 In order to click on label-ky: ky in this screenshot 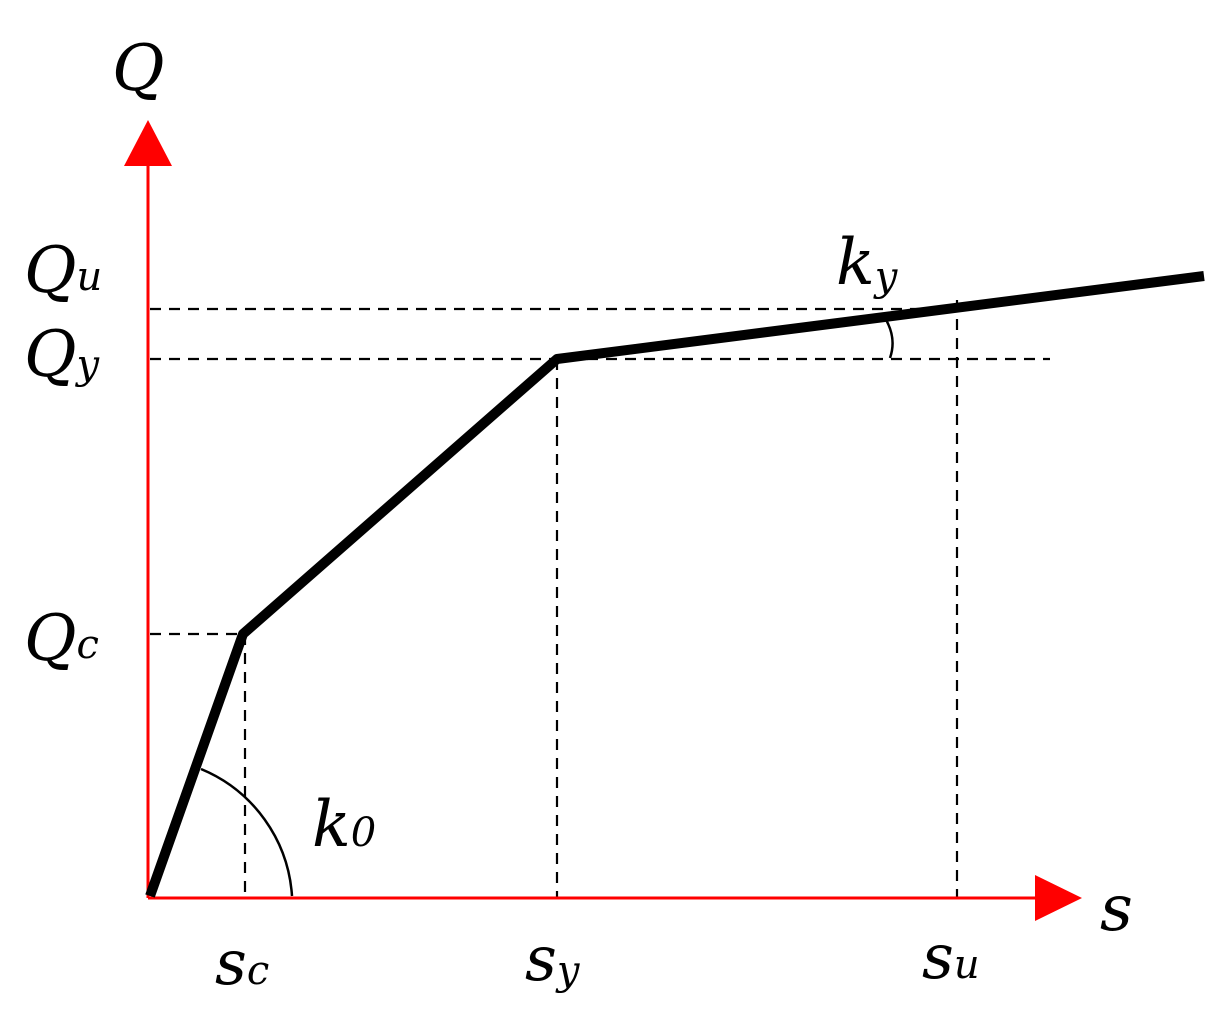, I will do `click(867, 263)`.